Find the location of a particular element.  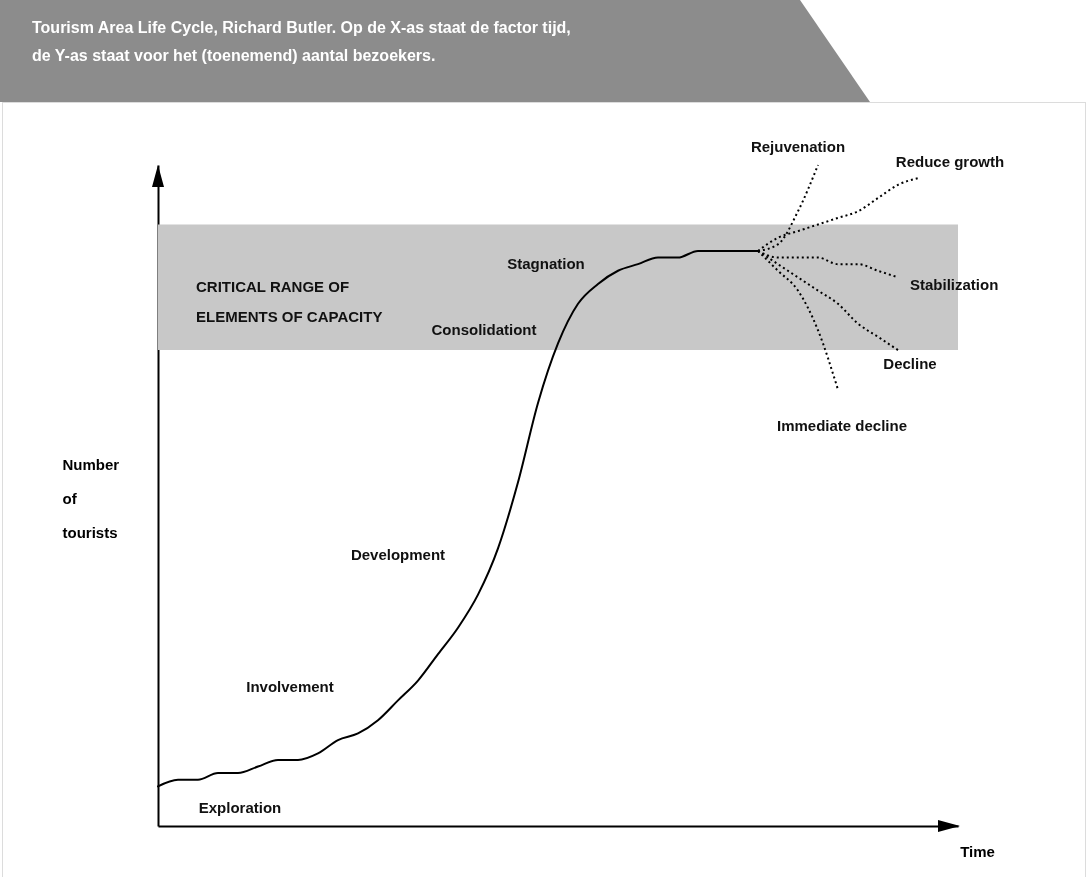

series-label: Stabilization is located at coordinates (954, 285).